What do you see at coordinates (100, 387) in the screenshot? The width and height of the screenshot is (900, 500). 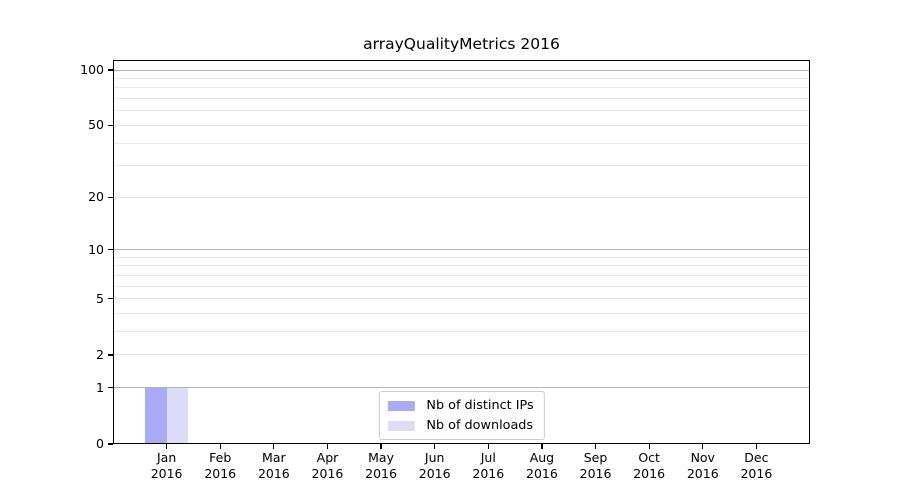 I see `y-tick-label: 1` at bounding box center [100, 387].